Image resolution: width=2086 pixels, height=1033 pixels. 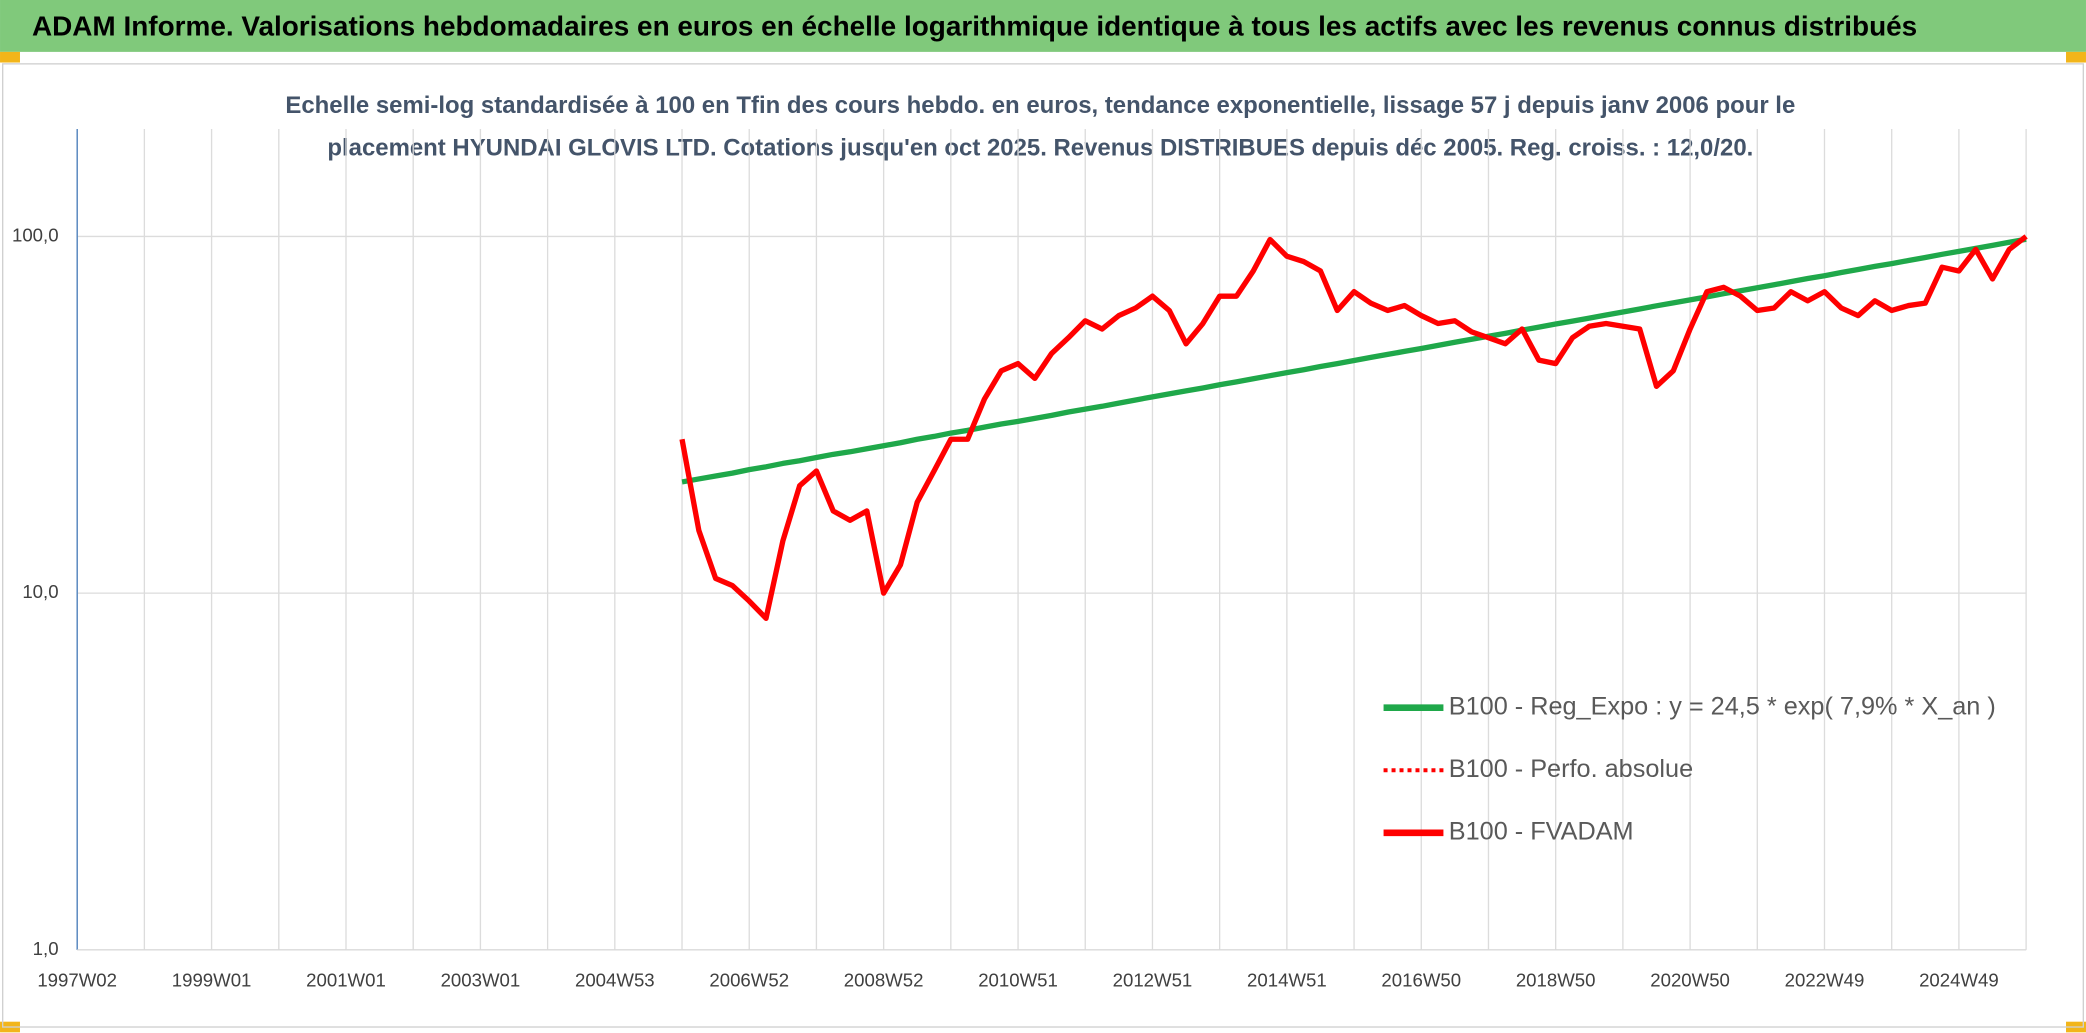 What do you see at coordinates (1153, 980) in the screenshot?
I see `x-tick-label: 2012W51` at bounding box center [1153, 980].